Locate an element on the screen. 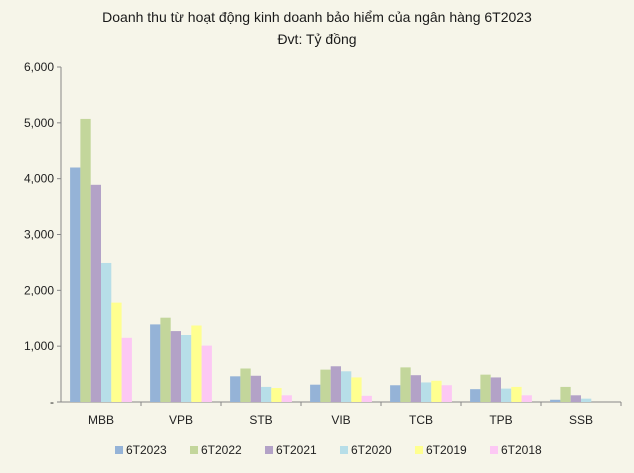 Image resolution: width=634 pixels, height=473 pixels. bar-6T2020-MBB is located at coordinates (106, 332).